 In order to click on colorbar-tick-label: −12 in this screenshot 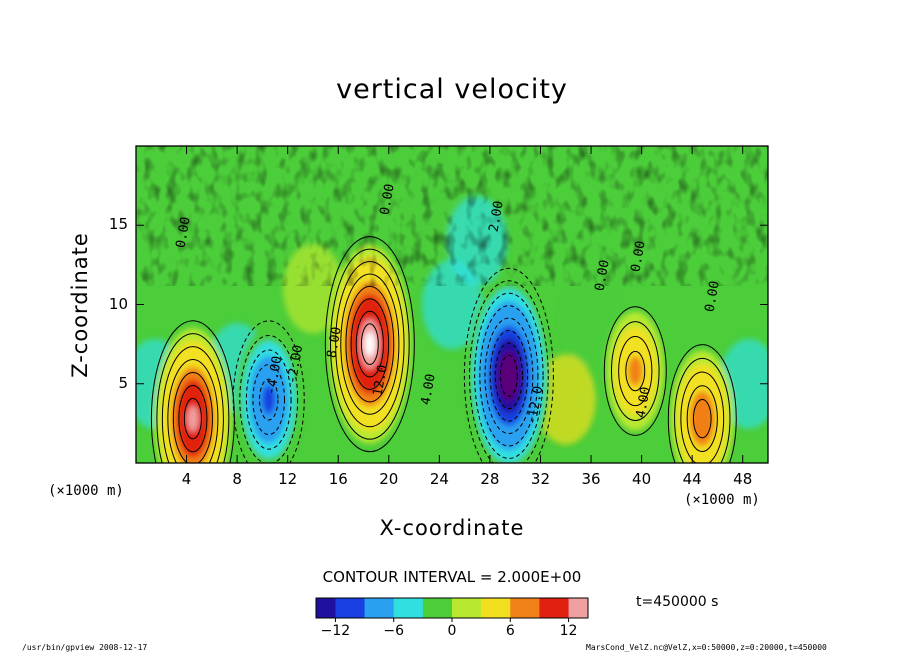, I will do `click(335, 631)`.